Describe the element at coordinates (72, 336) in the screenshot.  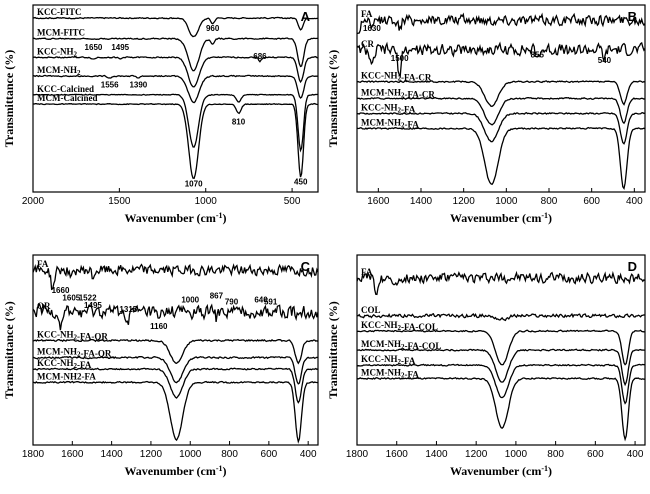
I see `series-label: KCC-NH2-FA-QR` at that location.